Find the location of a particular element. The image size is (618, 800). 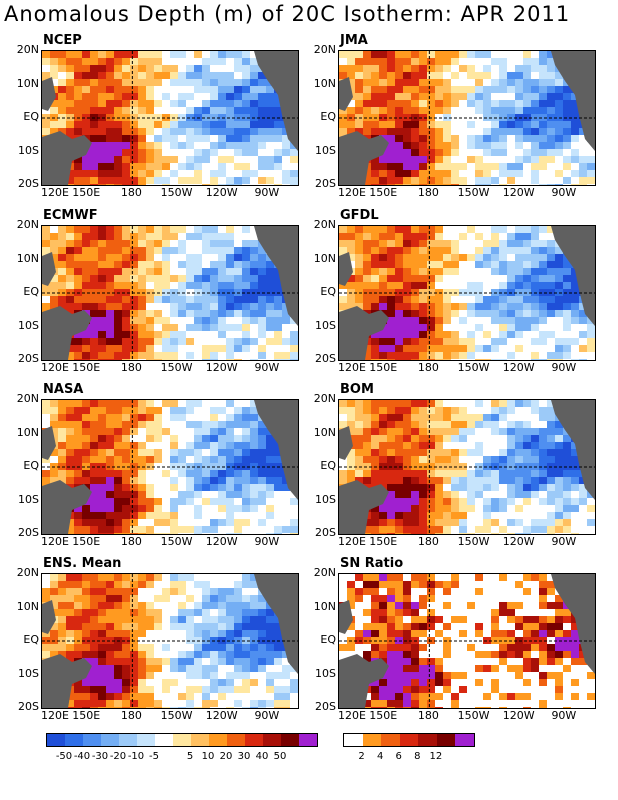

x-tick-label: 150E is located at coordinates (383, 541).